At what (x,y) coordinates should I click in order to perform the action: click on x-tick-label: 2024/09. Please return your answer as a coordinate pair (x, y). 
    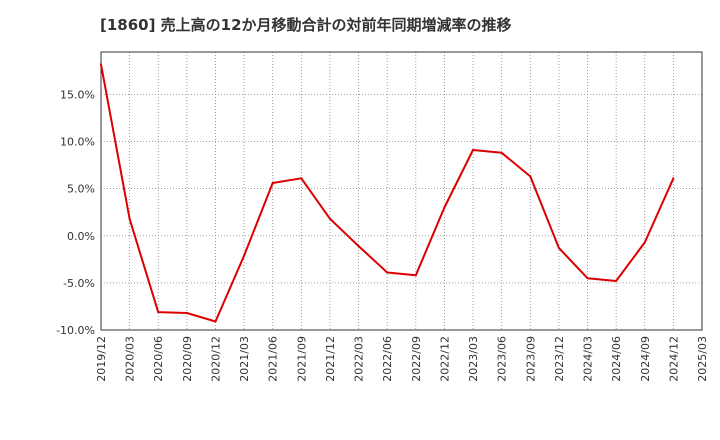
    Looking at the image, I should click on (645, 359).